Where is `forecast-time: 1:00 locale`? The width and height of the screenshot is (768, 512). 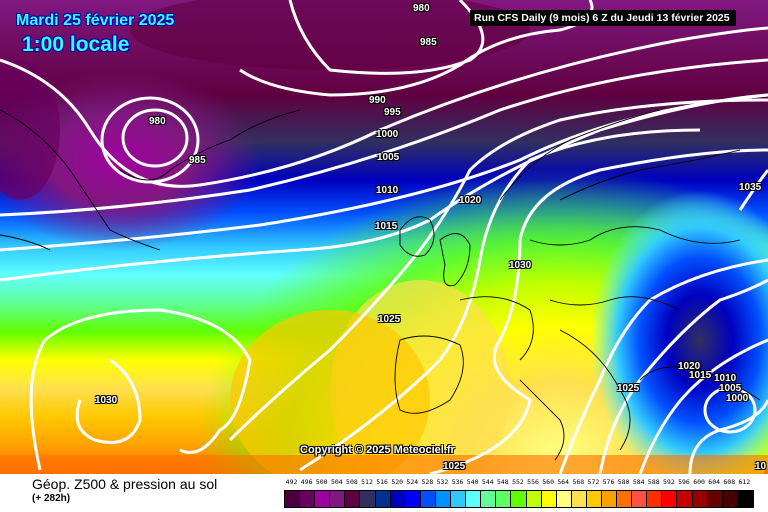
forecast-time: 1:00 locale is located at coordinates (76, 44).